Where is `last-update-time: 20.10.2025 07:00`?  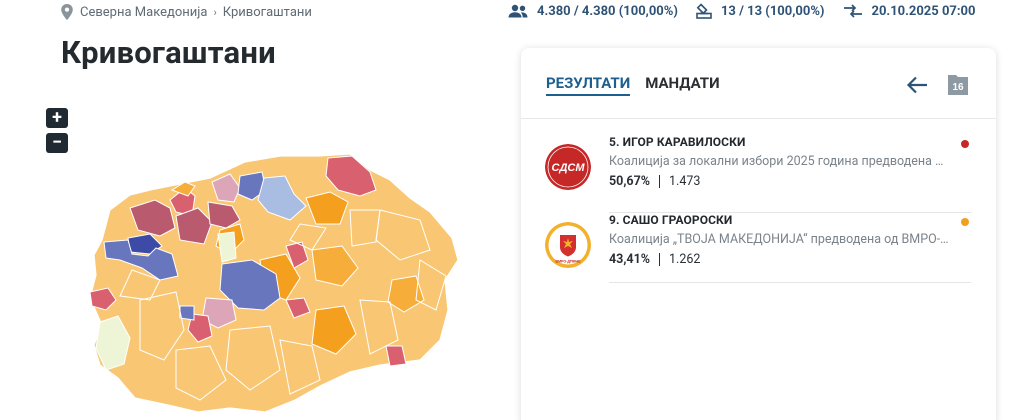 last-update-time: 20.10.2025 07:00 is located at coordinates (923, 11).